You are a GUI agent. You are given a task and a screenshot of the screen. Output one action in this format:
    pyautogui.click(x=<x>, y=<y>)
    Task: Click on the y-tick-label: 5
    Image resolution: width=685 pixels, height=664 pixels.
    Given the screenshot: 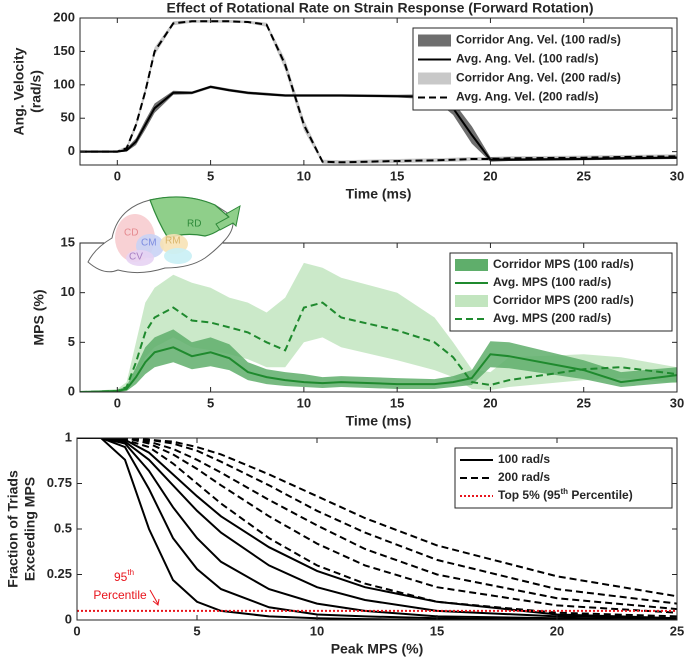 What is the action you would take?
    pyautogui.click(x=71, y=341)
    